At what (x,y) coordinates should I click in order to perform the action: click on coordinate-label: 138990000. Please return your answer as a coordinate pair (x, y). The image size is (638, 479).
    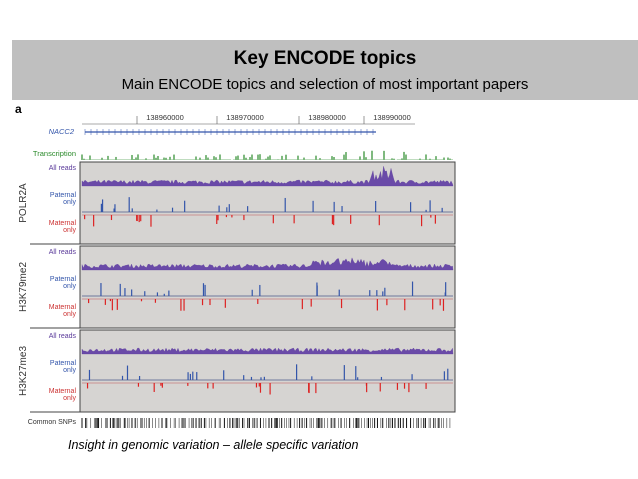
    Looking at the image, I should click on (392, 117).